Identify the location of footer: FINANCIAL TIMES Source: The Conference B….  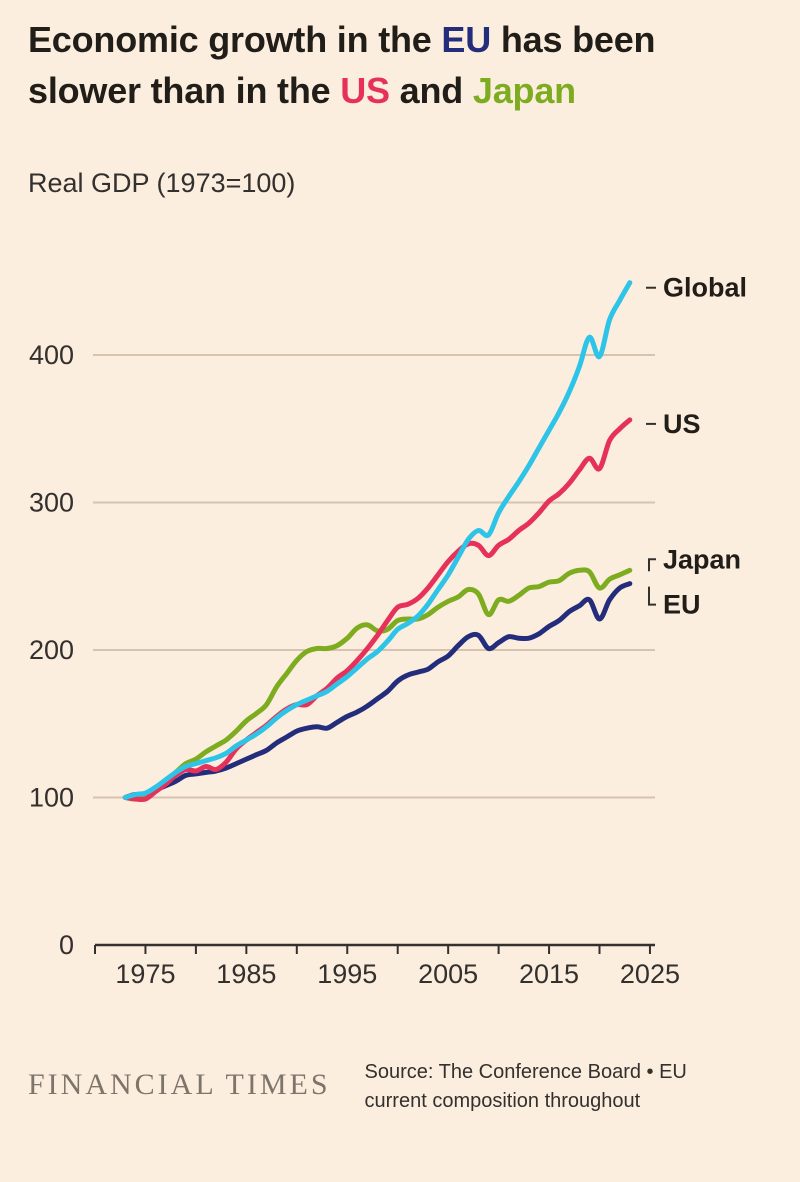
(367, 1087).